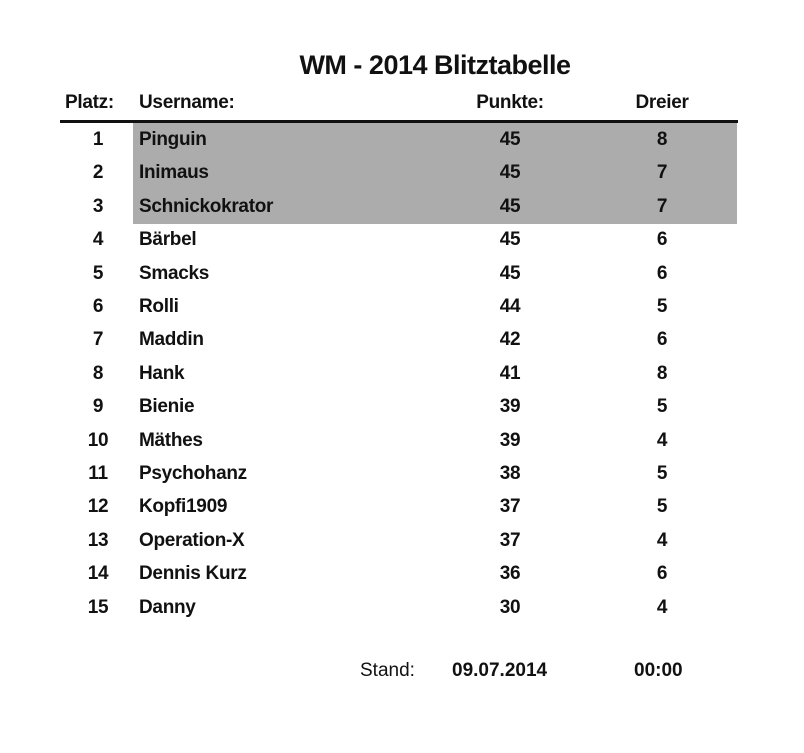 This screenshot has width=804, height=753. Describe the element at coordinates (402, 607) in the screenshot. I see `table-row: 15 Danny 30 4` at that location.